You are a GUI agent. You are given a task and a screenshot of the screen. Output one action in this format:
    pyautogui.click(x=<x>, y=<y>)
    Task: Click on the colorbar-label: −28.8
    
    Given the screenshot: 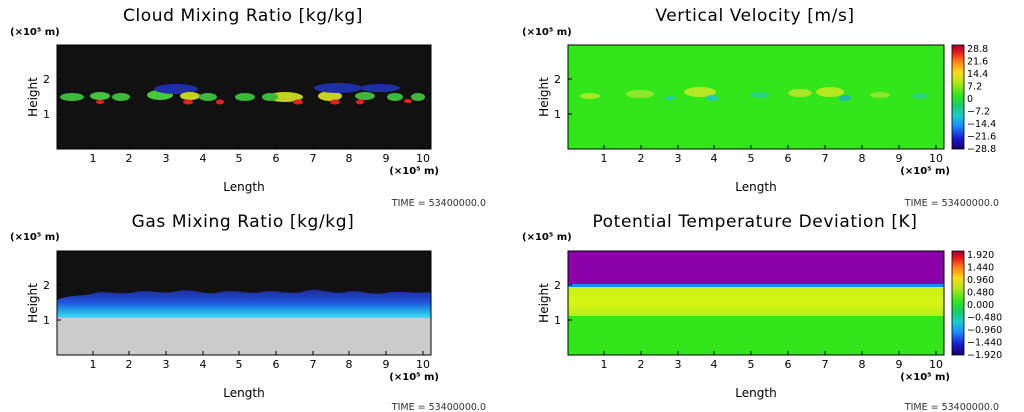 What is the action you would take?
    pyautogui.click(x=981, y=149)
    